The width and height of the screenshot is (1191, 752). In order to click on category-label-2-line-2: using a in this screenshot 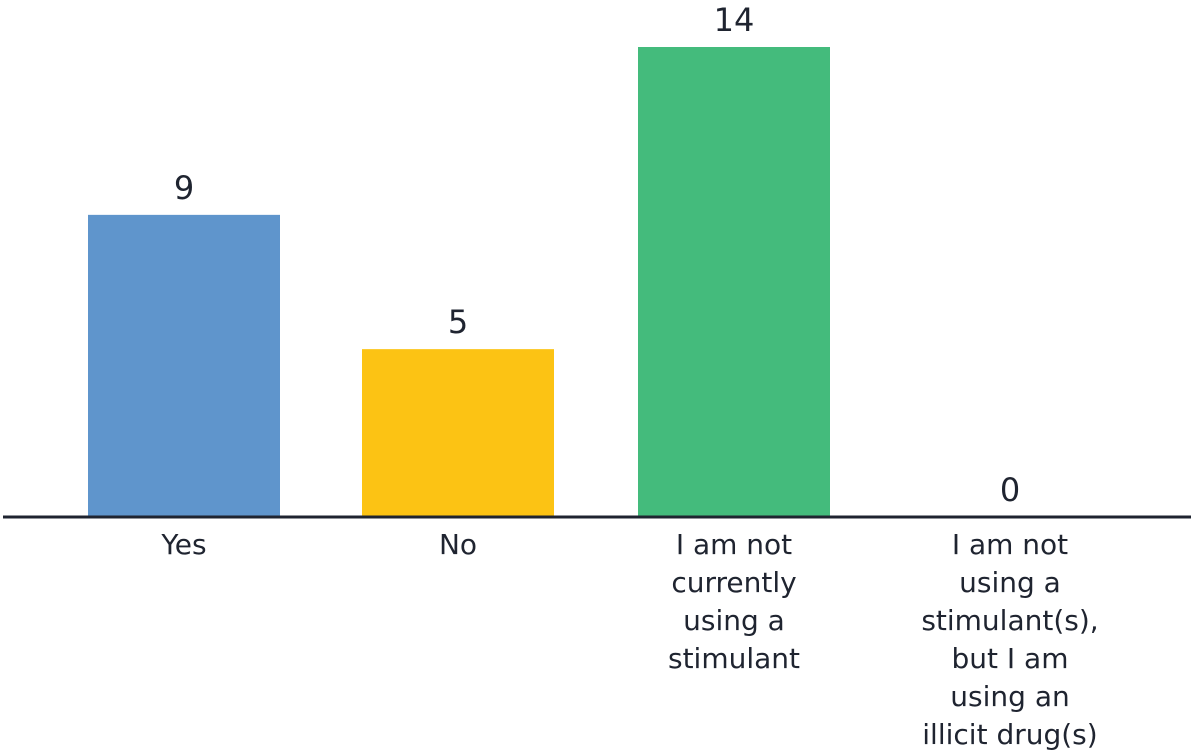, I will do `click(734, 620)`.